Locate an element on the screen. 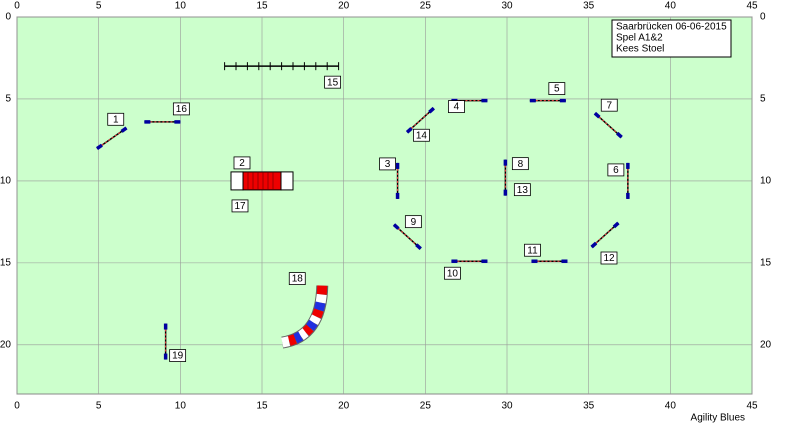 The image size is (800, 426). label-text: 16 is located at coordinates (182, 109).